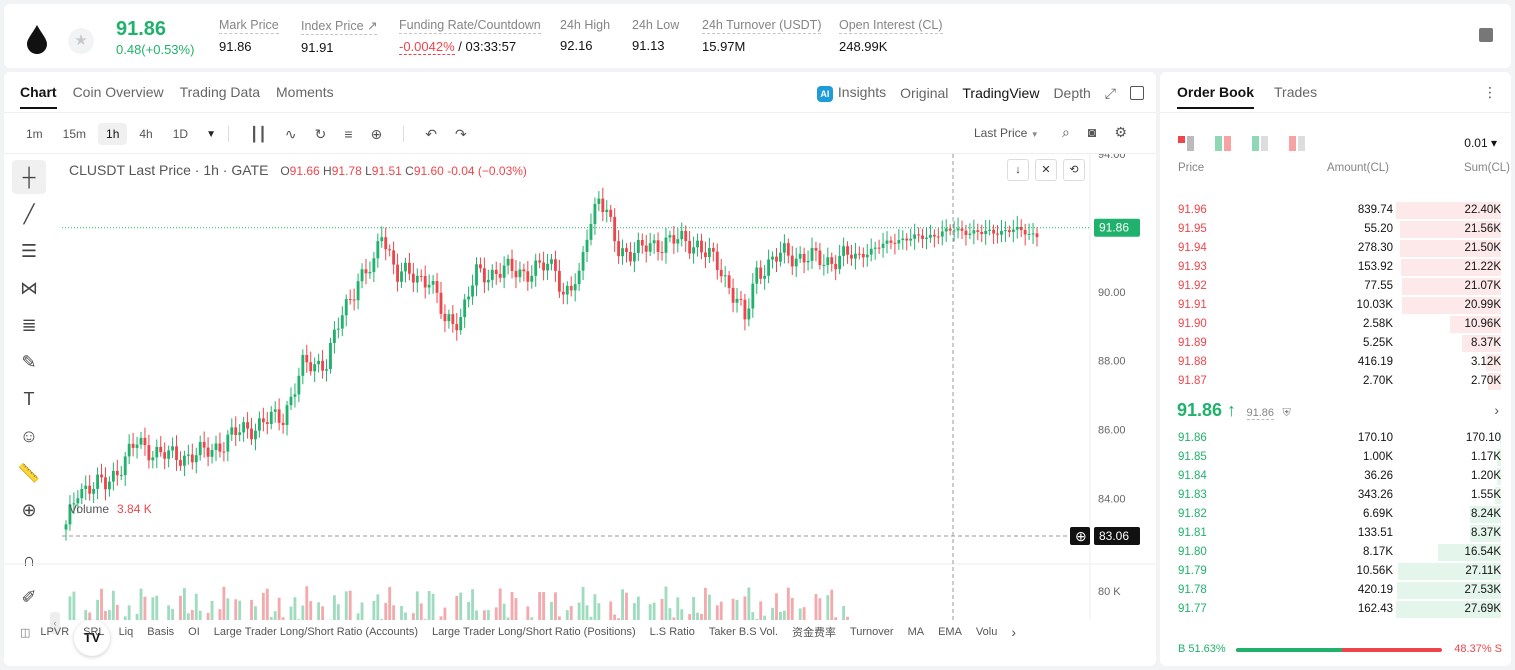 The width and height of the screenshot is (1515, 670). What do you see at coordinates (1046, 170) in the screenshot?
I see `collapse-icon: ✕` at bounding box center [1046, 170].